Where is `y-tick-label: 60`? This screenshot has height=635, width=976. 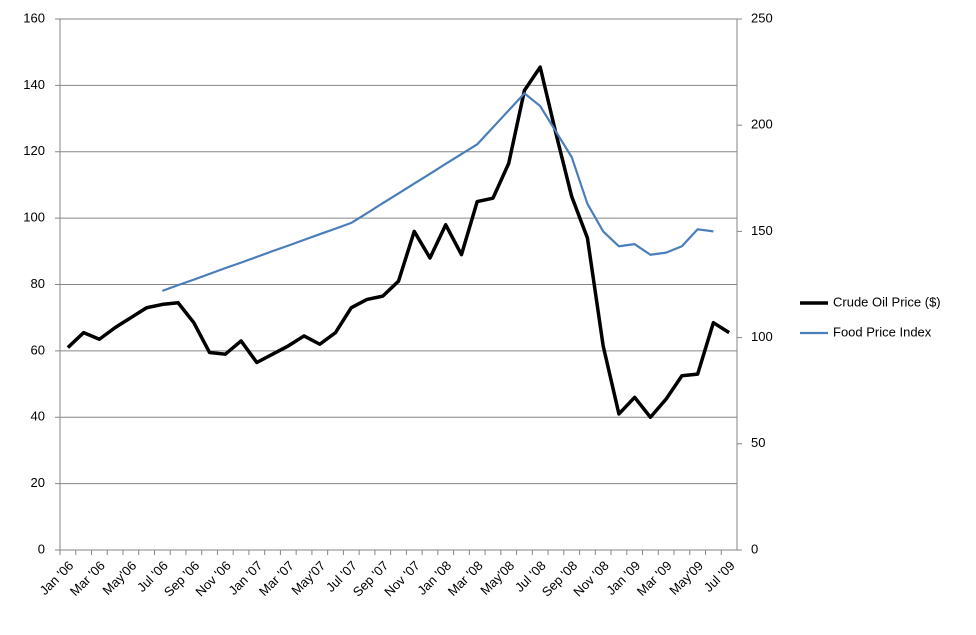 y-tick-label: 60 is located at coordinates (38, 349).